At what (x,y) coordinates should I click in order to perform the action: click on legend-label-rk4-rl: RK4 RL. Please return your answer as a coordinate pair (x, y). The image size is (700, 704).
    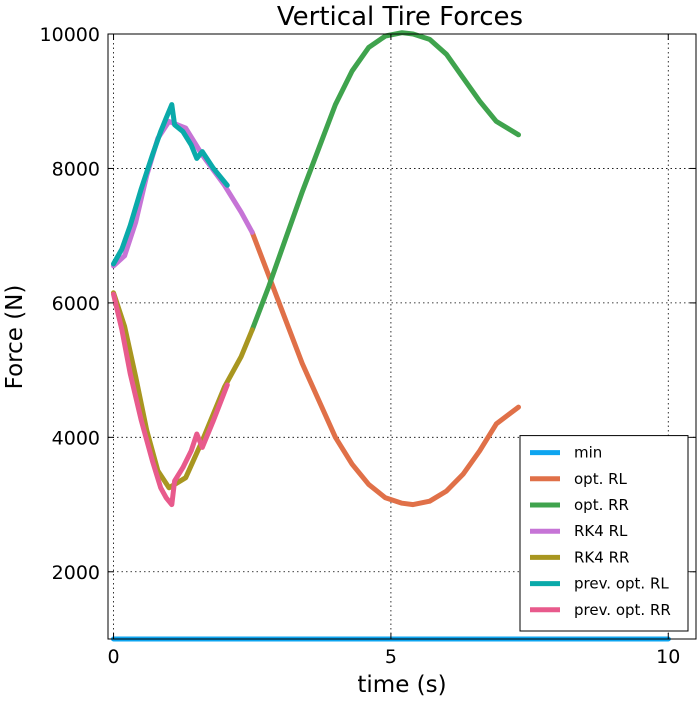
    Looking at the image, I should click on (601, 531).